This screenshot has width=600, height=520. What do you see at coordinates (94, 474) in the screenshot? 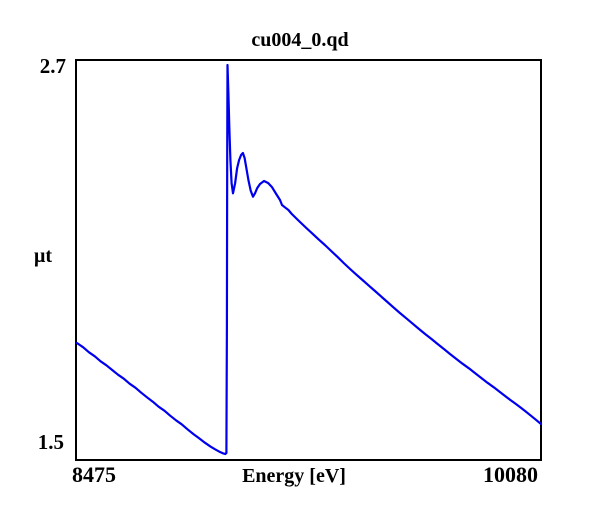
I see `x-axis-min-label: 8475` at bounding box center [94, 474].